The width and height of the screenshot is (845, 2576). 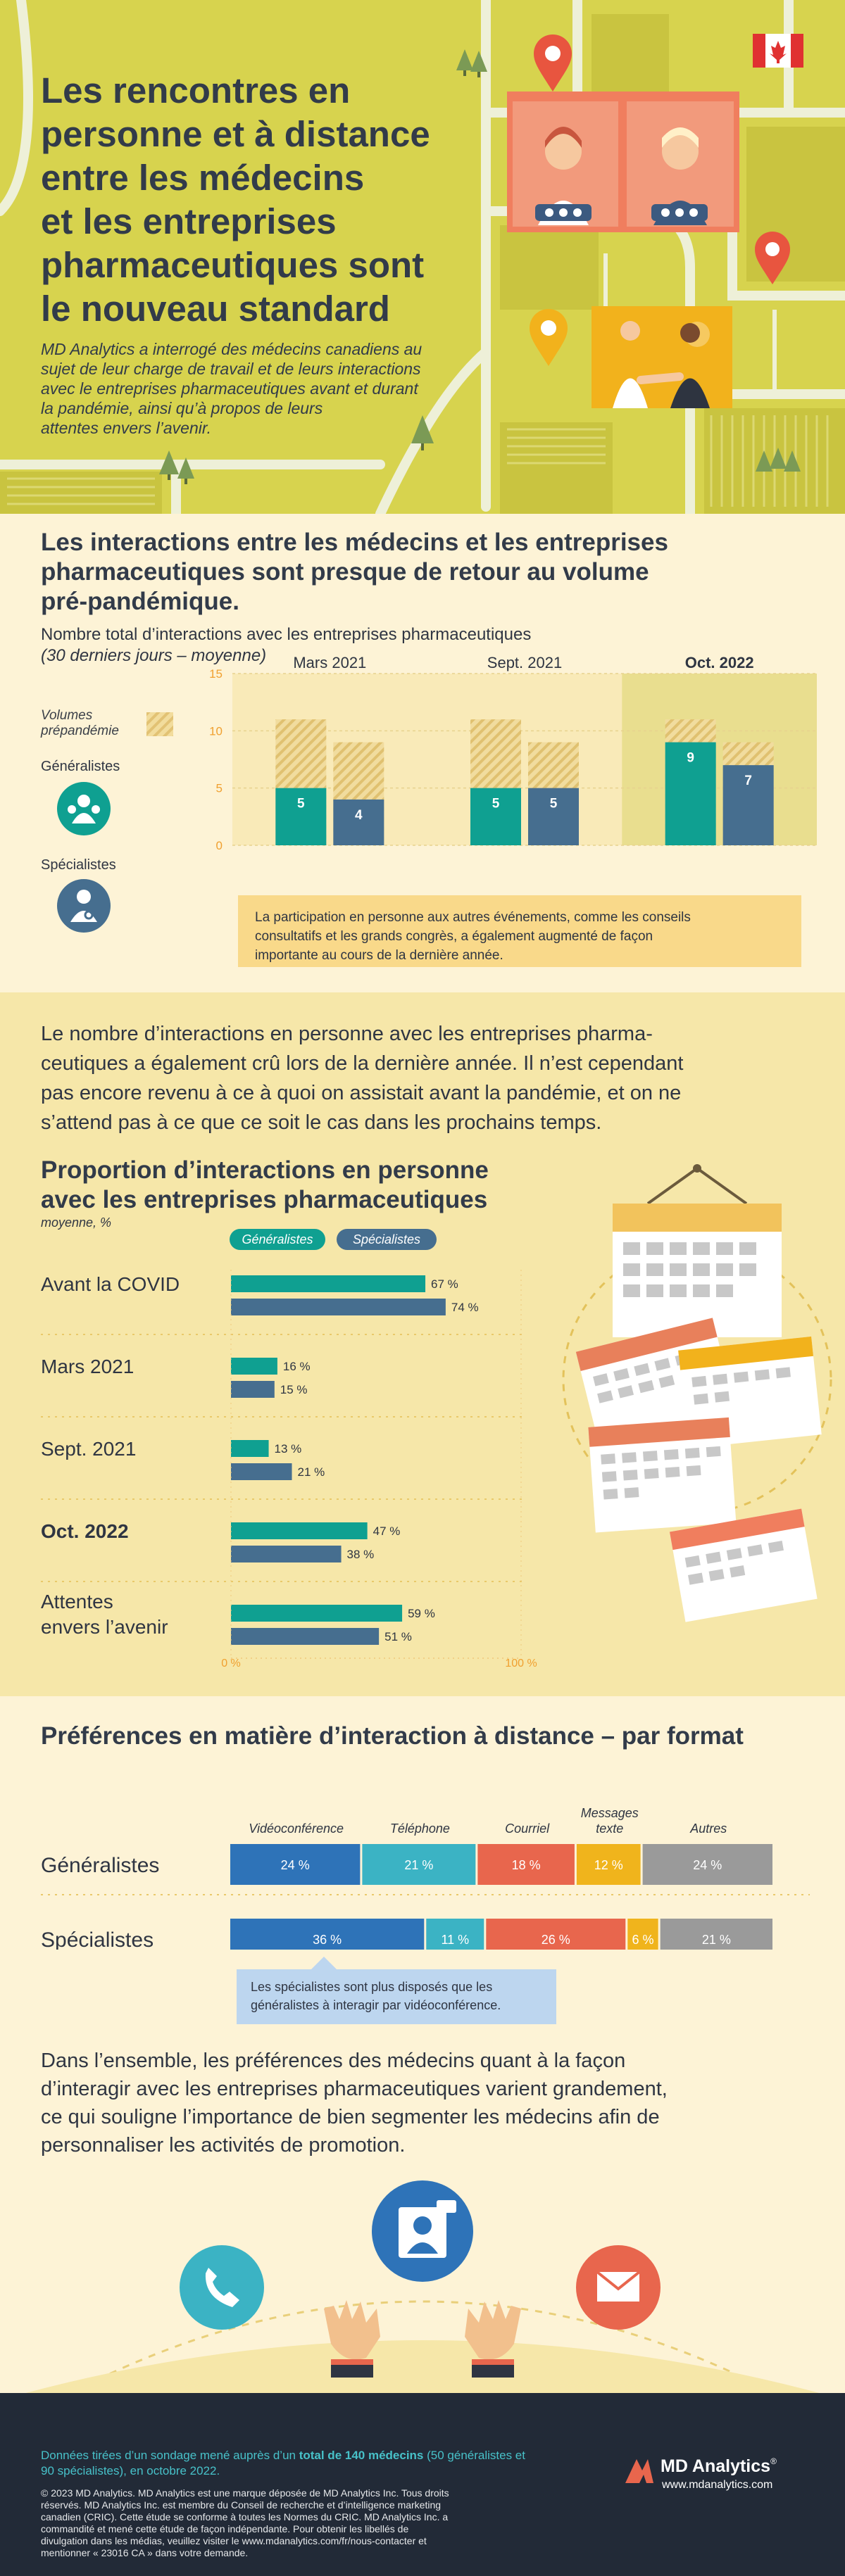 I want to click on source-text: (50 généralistes et, so click(x=474, y=2455).